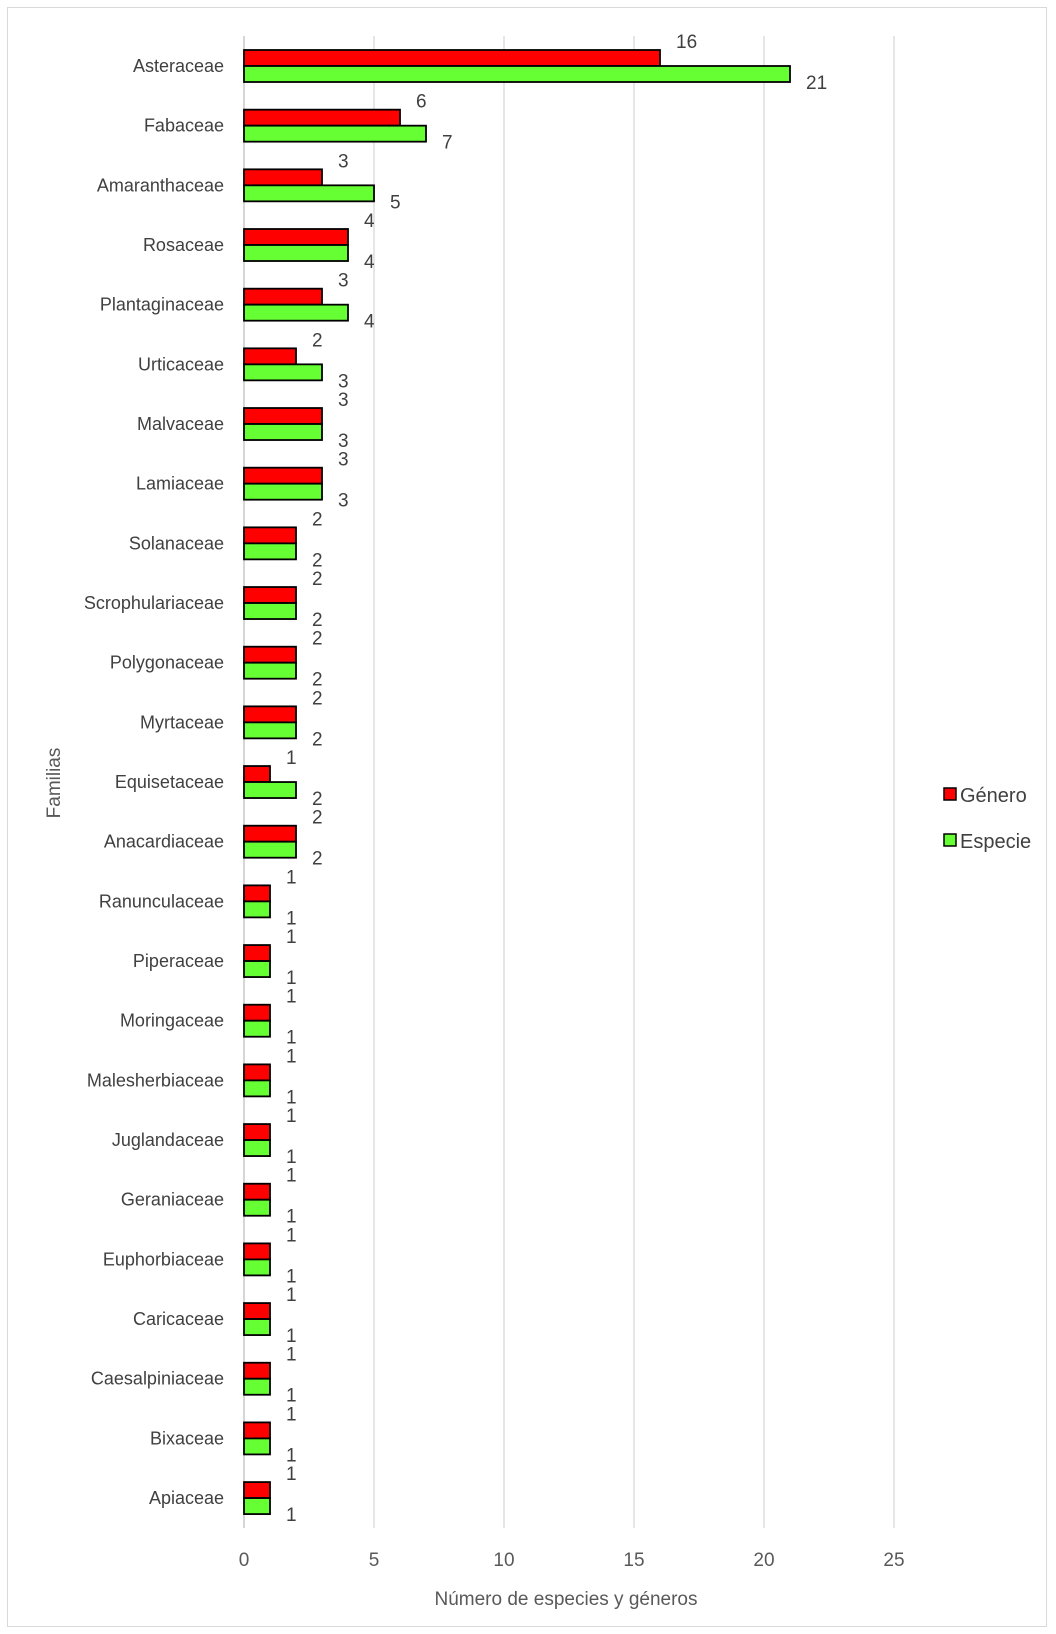  I want to click on data-label: 5, so click(395, 202).